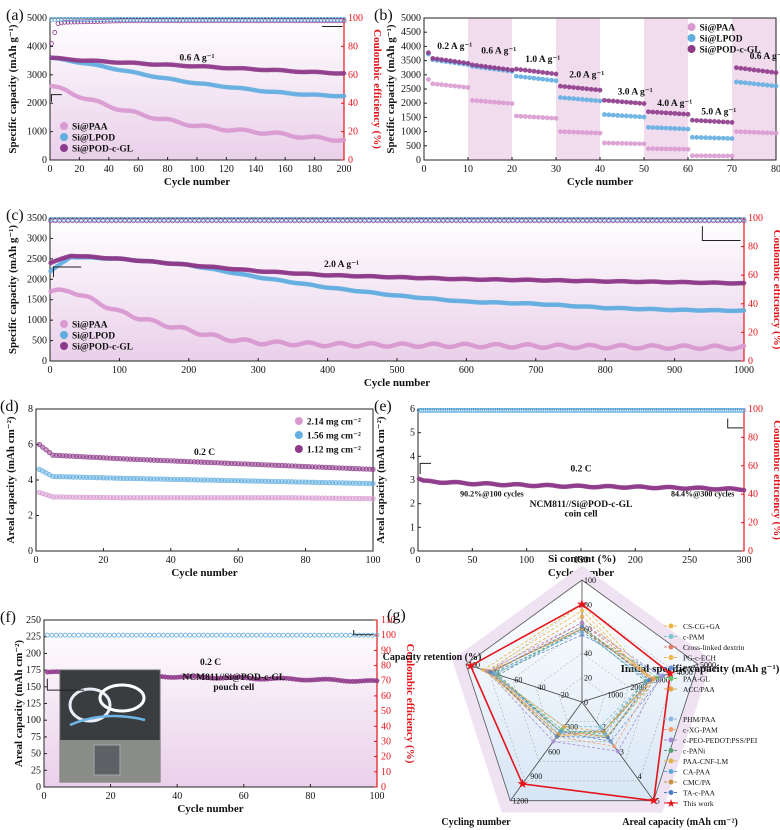  Describe the element at coordinates (15, 215) in the screenshot. I see `panel-label: (c)` at that location.